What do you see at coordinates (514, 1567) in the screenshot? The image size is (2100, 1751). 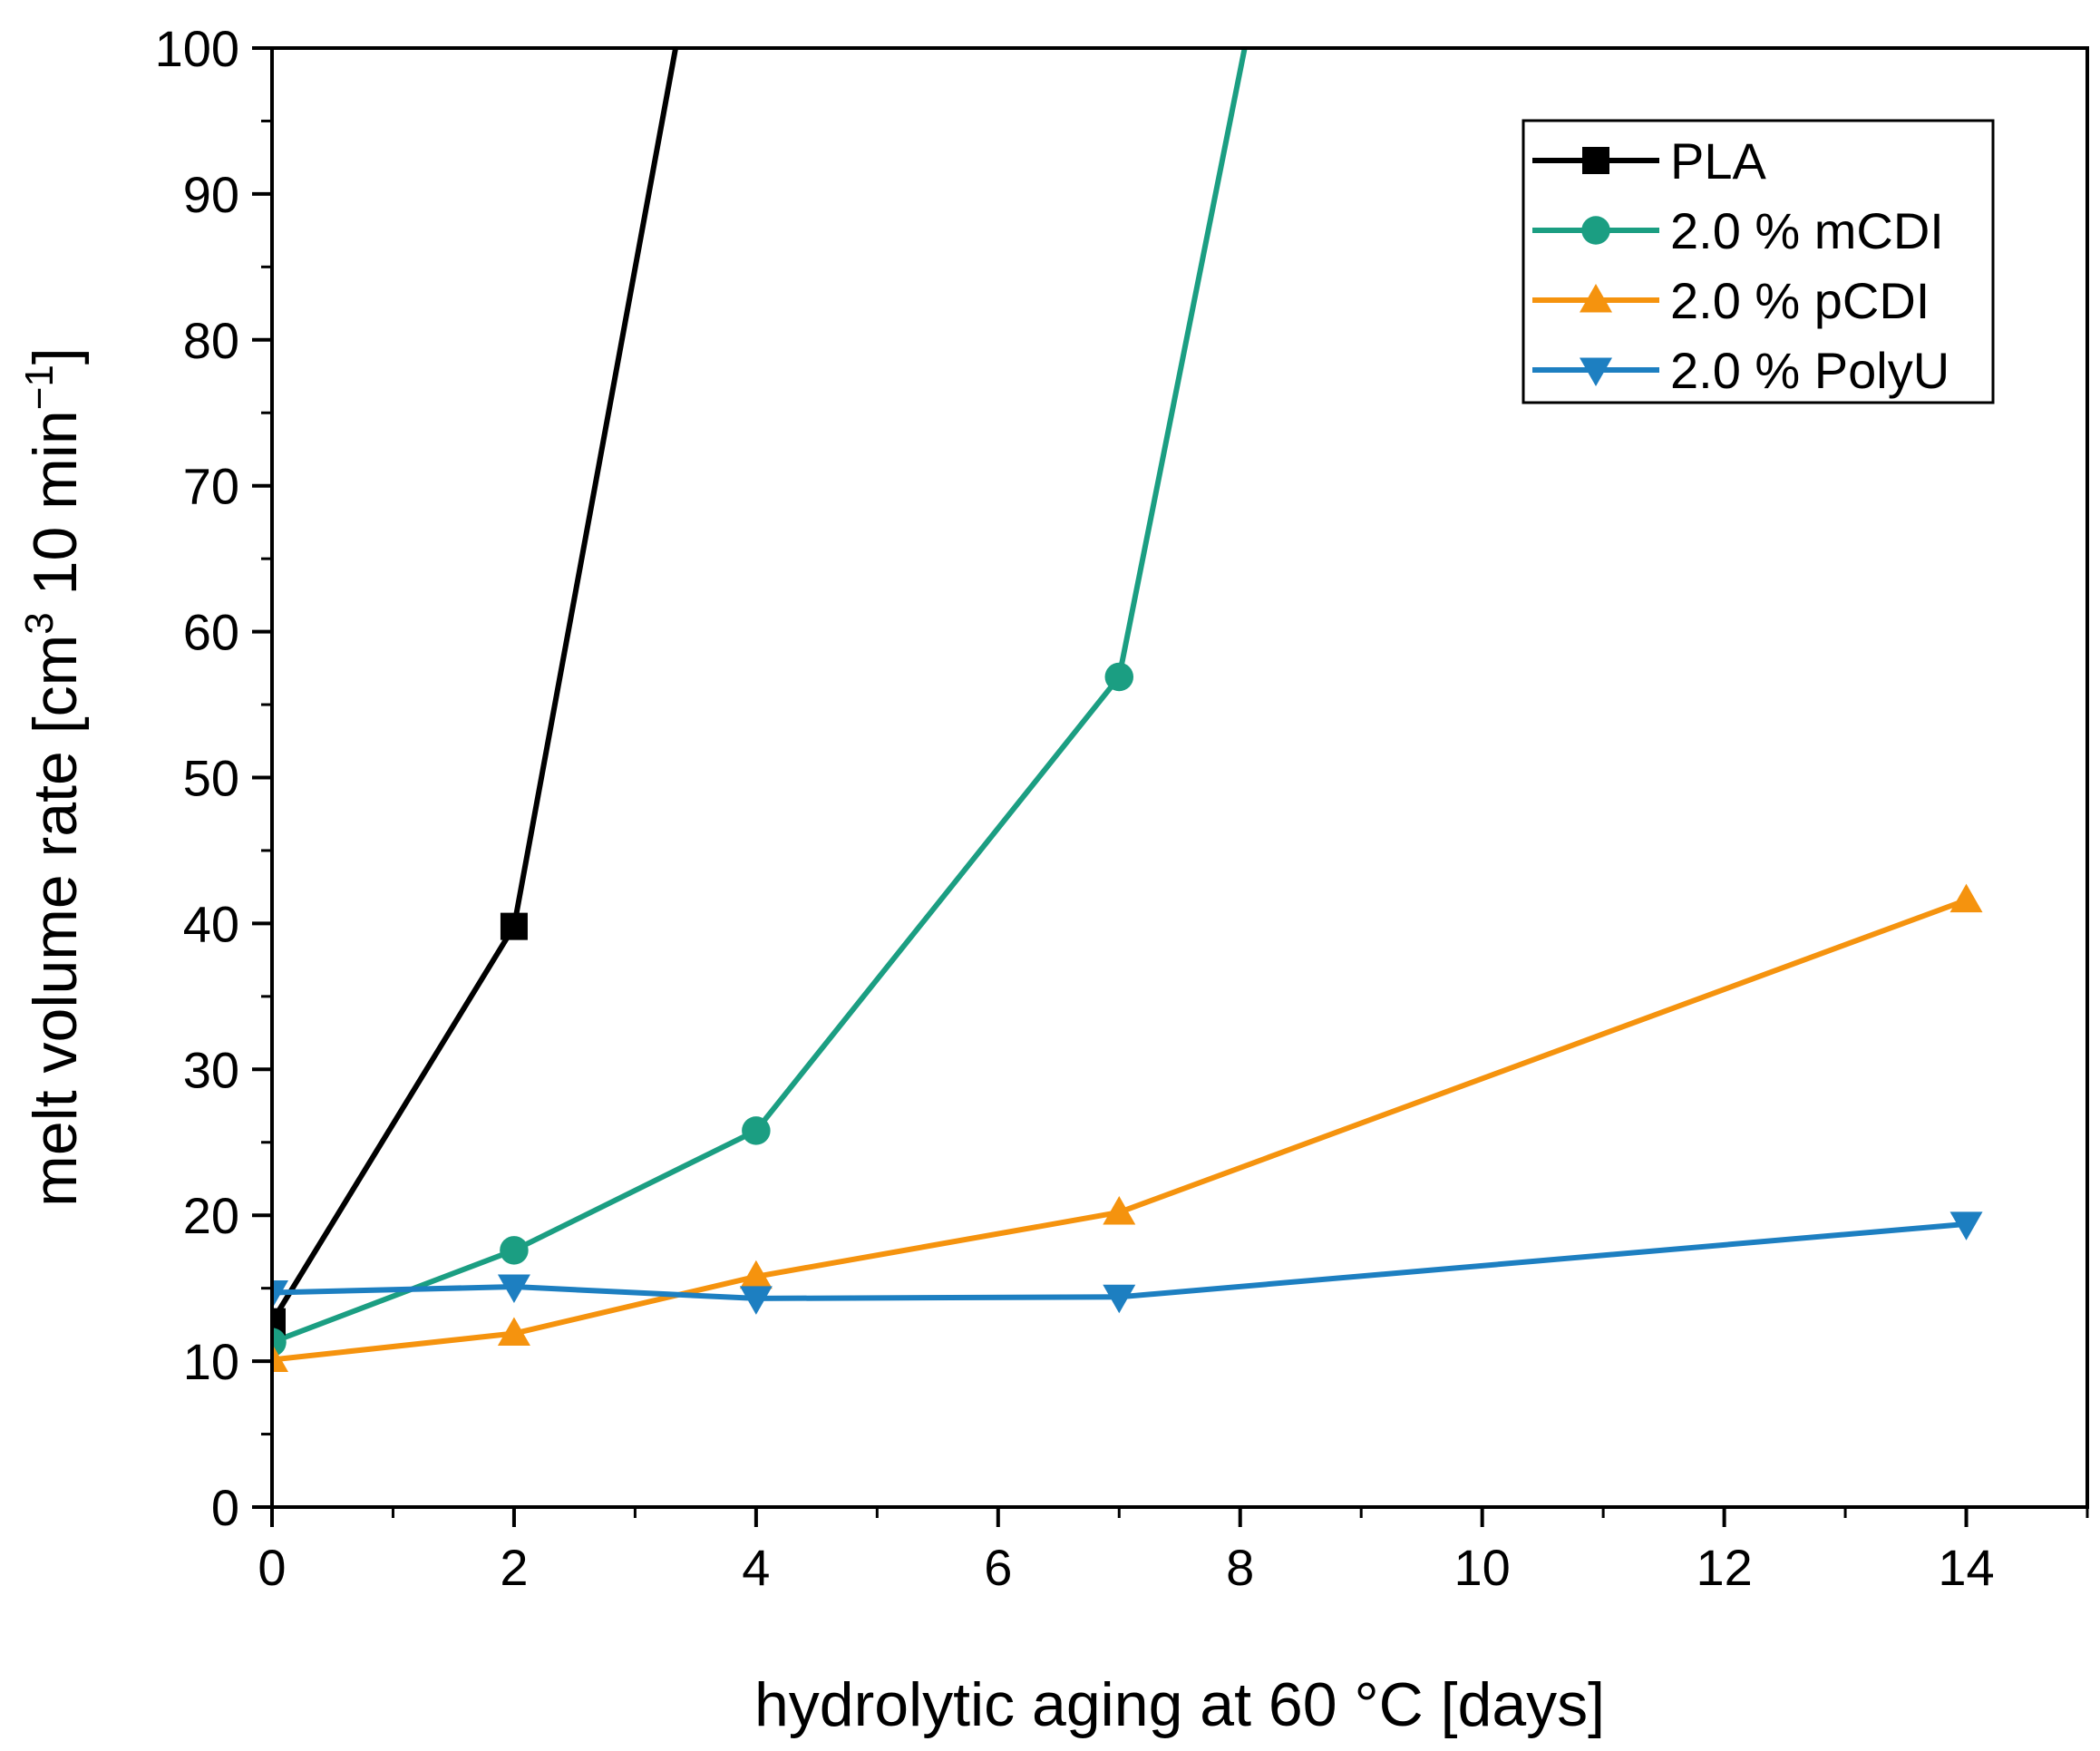 I see `x-tick-label: 2` at bounding box center [514, 1567].